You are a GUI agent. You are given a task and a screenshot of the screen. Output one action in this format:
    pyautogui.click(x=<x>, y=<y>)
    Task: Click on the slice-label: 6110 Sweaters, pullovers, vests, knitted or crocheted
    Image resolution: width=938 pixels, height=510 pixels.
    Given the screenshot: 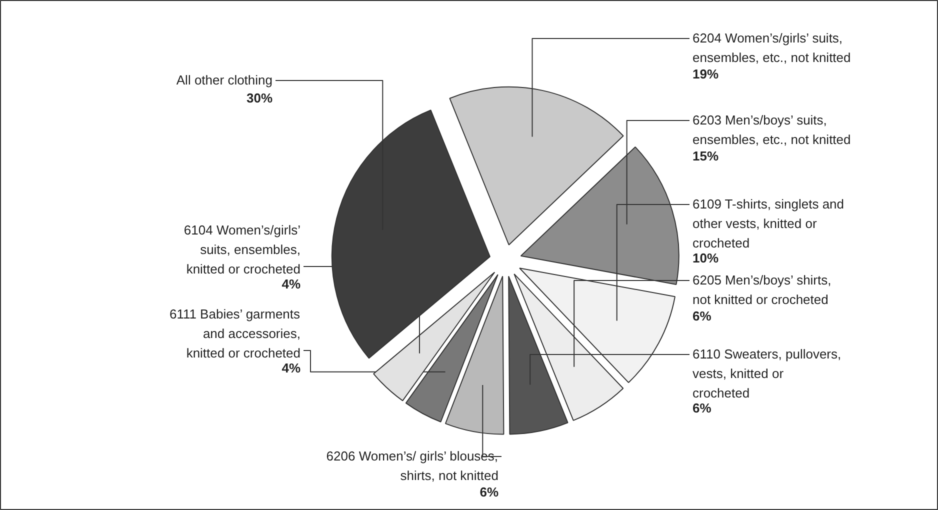 What is the action you would take?
    pyautogui.click(x=767, y=373)
    